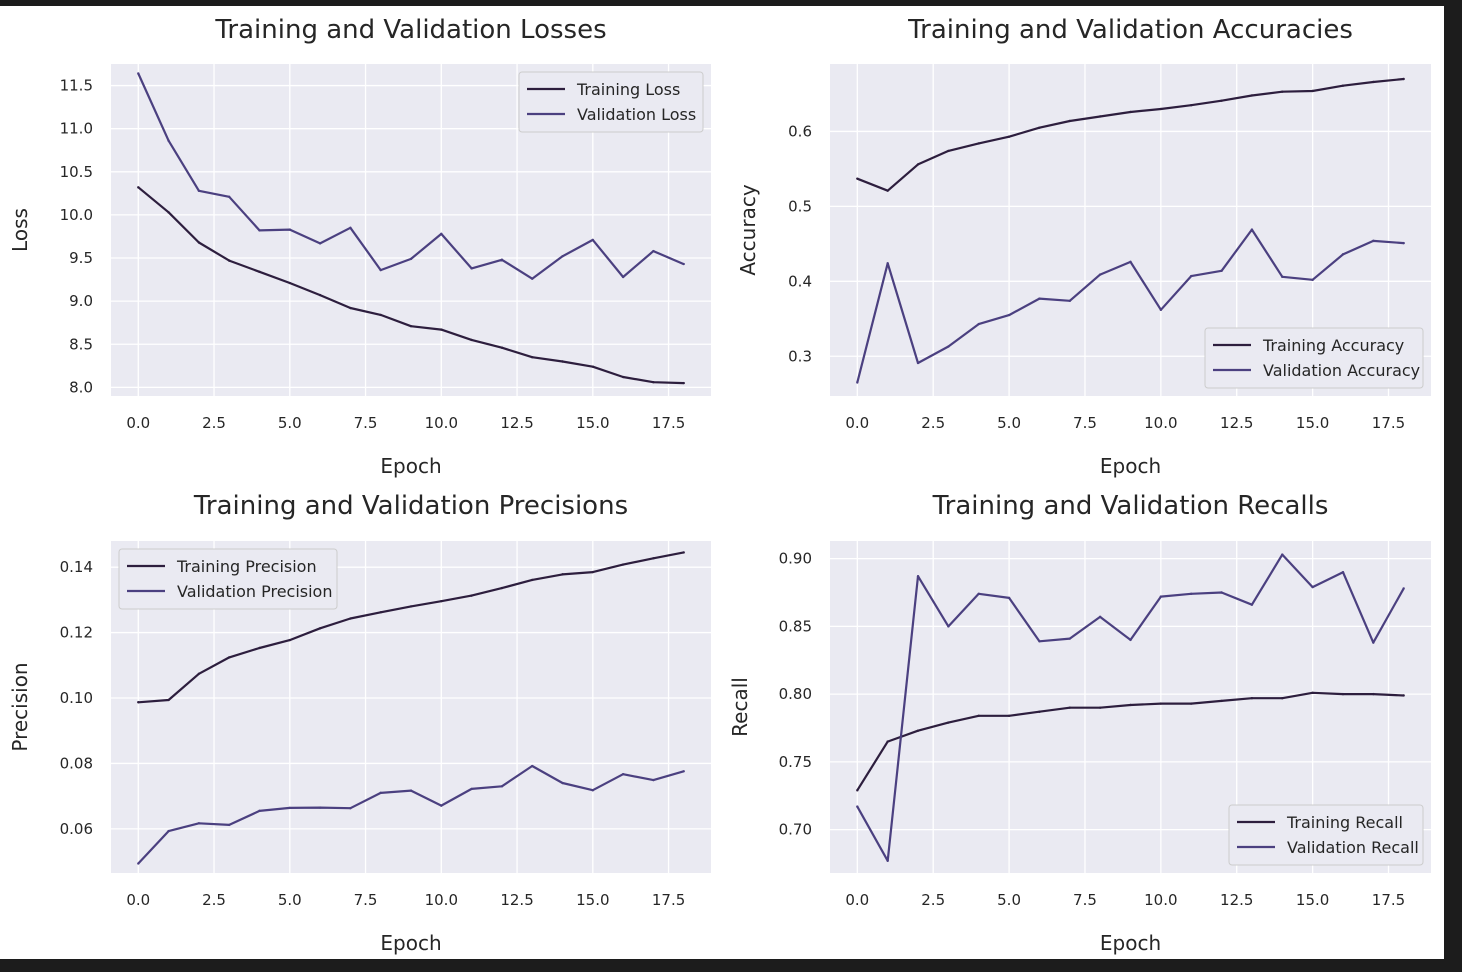 Image resolution: width=1462 pixels, height=972 pixels. Describe the element at coordinates (411, 707) in the screenshot. I see `chart-panel-3: Training Precision Validation Precision` at that location.